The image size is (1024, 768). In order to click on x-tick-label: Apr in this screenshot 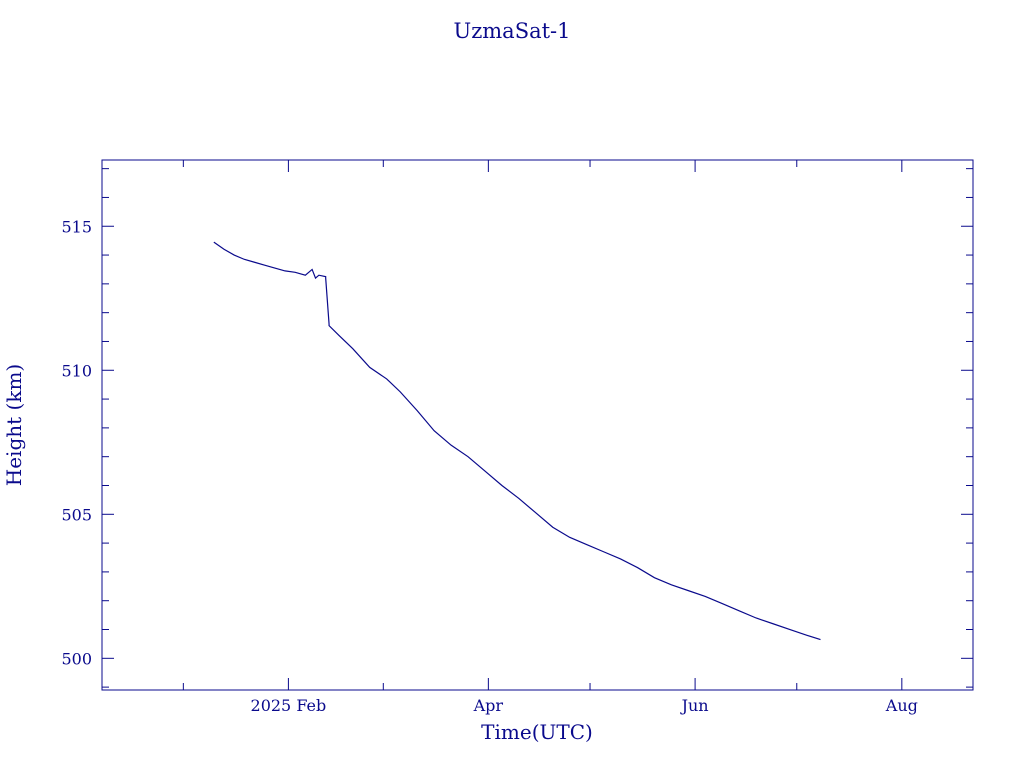, I will do `click(488, 705)`.